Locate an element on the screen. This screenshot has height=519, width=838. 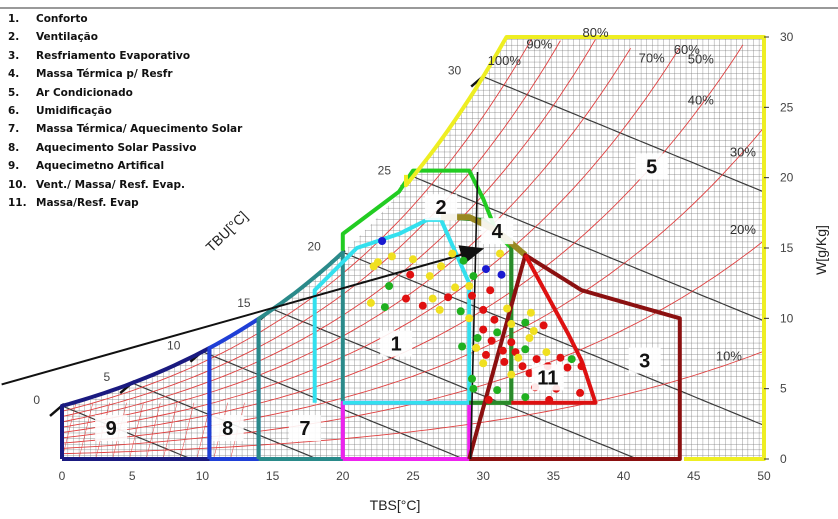
x-tick-label: 30 is located at coordinates (484, 476).